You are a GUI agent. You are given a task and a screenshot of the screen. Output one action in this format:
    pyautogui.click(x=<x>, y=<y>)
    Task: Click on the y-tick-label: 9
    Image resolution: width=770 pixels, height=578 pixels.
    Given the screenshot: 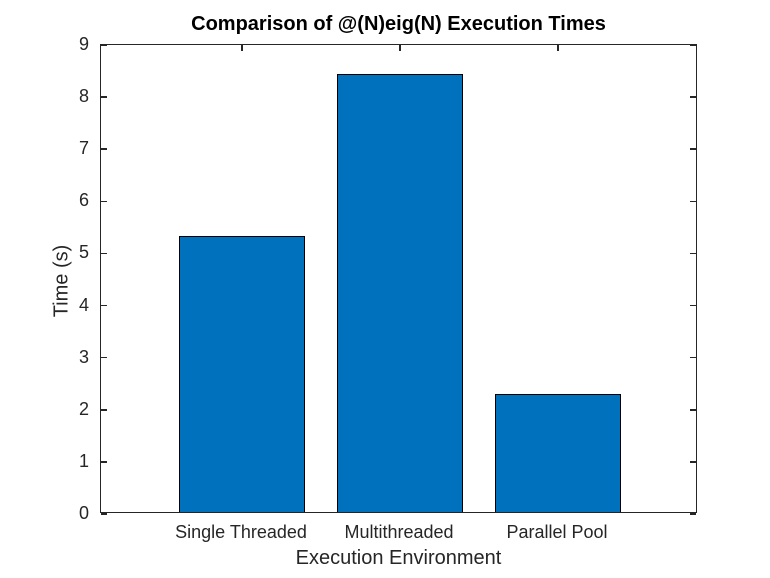 What is the action you would take?
    pyautogui.click(x=83, y=44)
    